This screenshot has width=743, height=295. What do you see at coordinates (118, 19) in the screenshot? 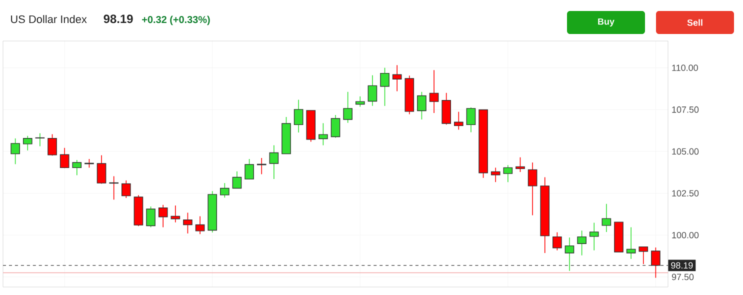
I see `chart-subtitle: 98.19` at bounding box center [118, 19].